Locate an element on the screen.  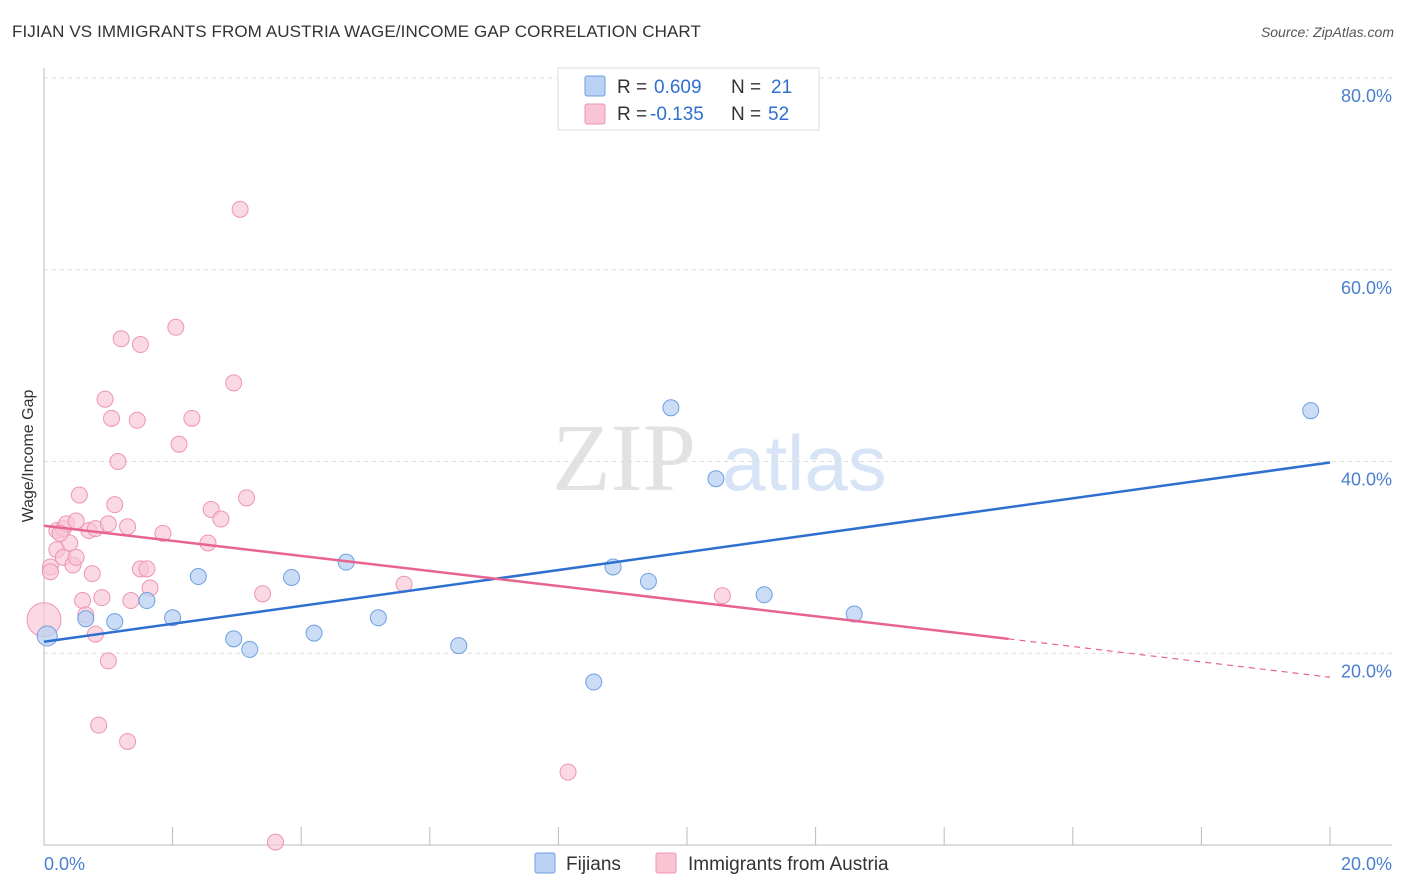
y-tick-label: 80.0% is located at coordinates (1366, 96).